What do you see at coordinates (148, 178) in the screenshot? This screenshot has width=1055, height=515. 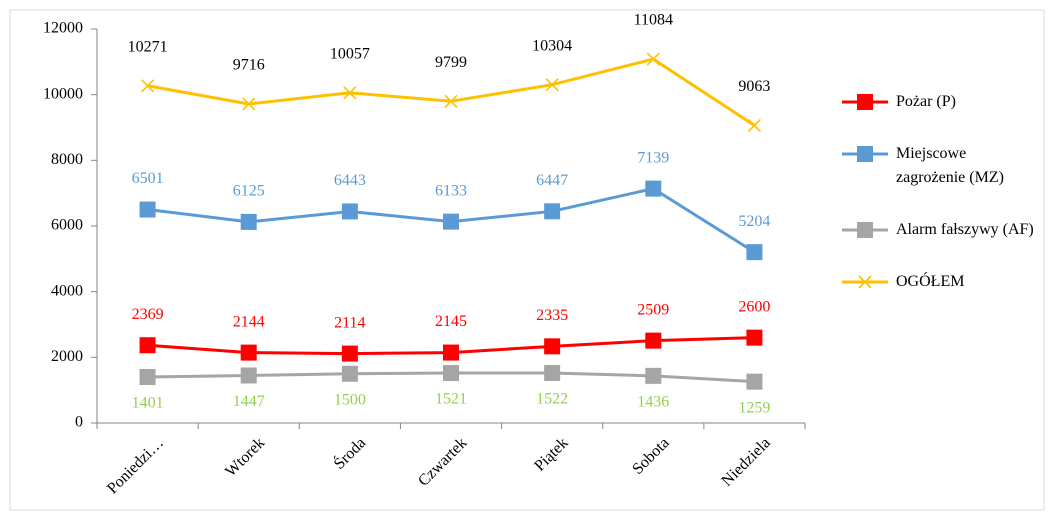 I see `data-label: 6501` at bounding box center [148, 178].